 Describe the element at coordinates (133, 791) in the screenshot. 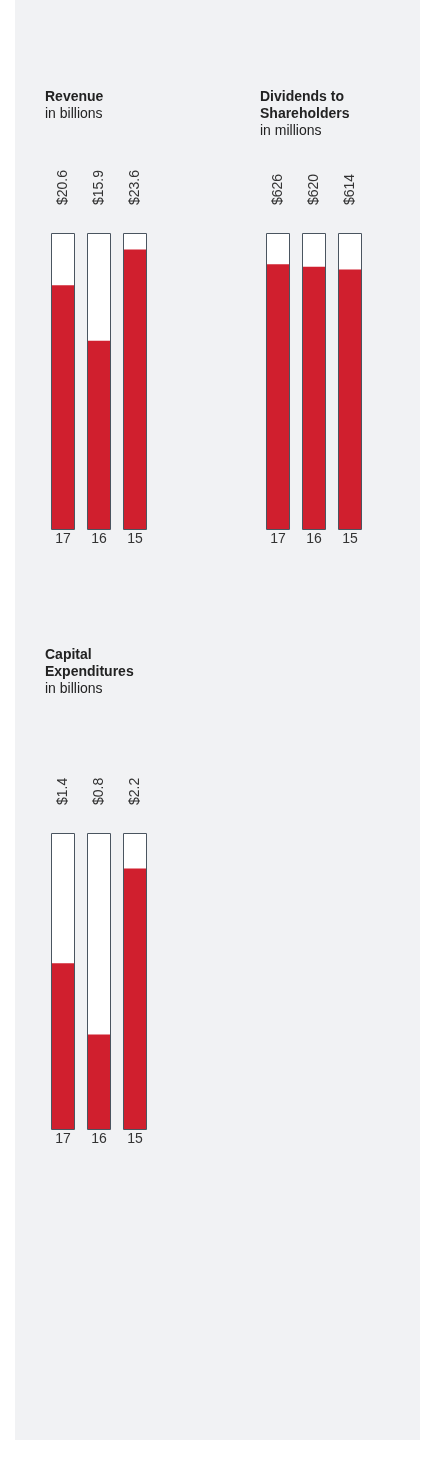

I see `data-label: $2.2` at that location.